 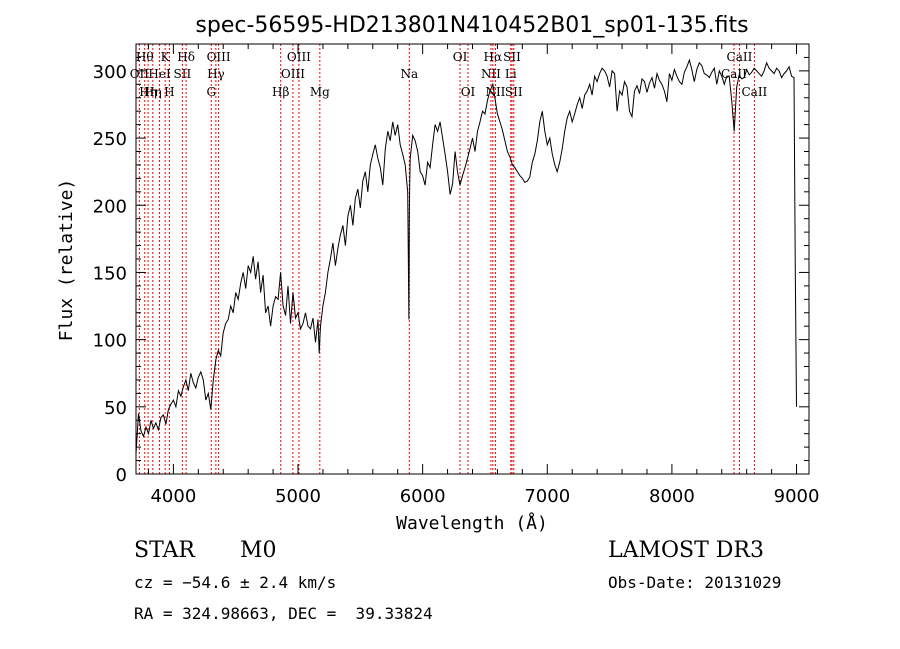 I want to click on y-tick-label: 0, so click(x=121, y=475).